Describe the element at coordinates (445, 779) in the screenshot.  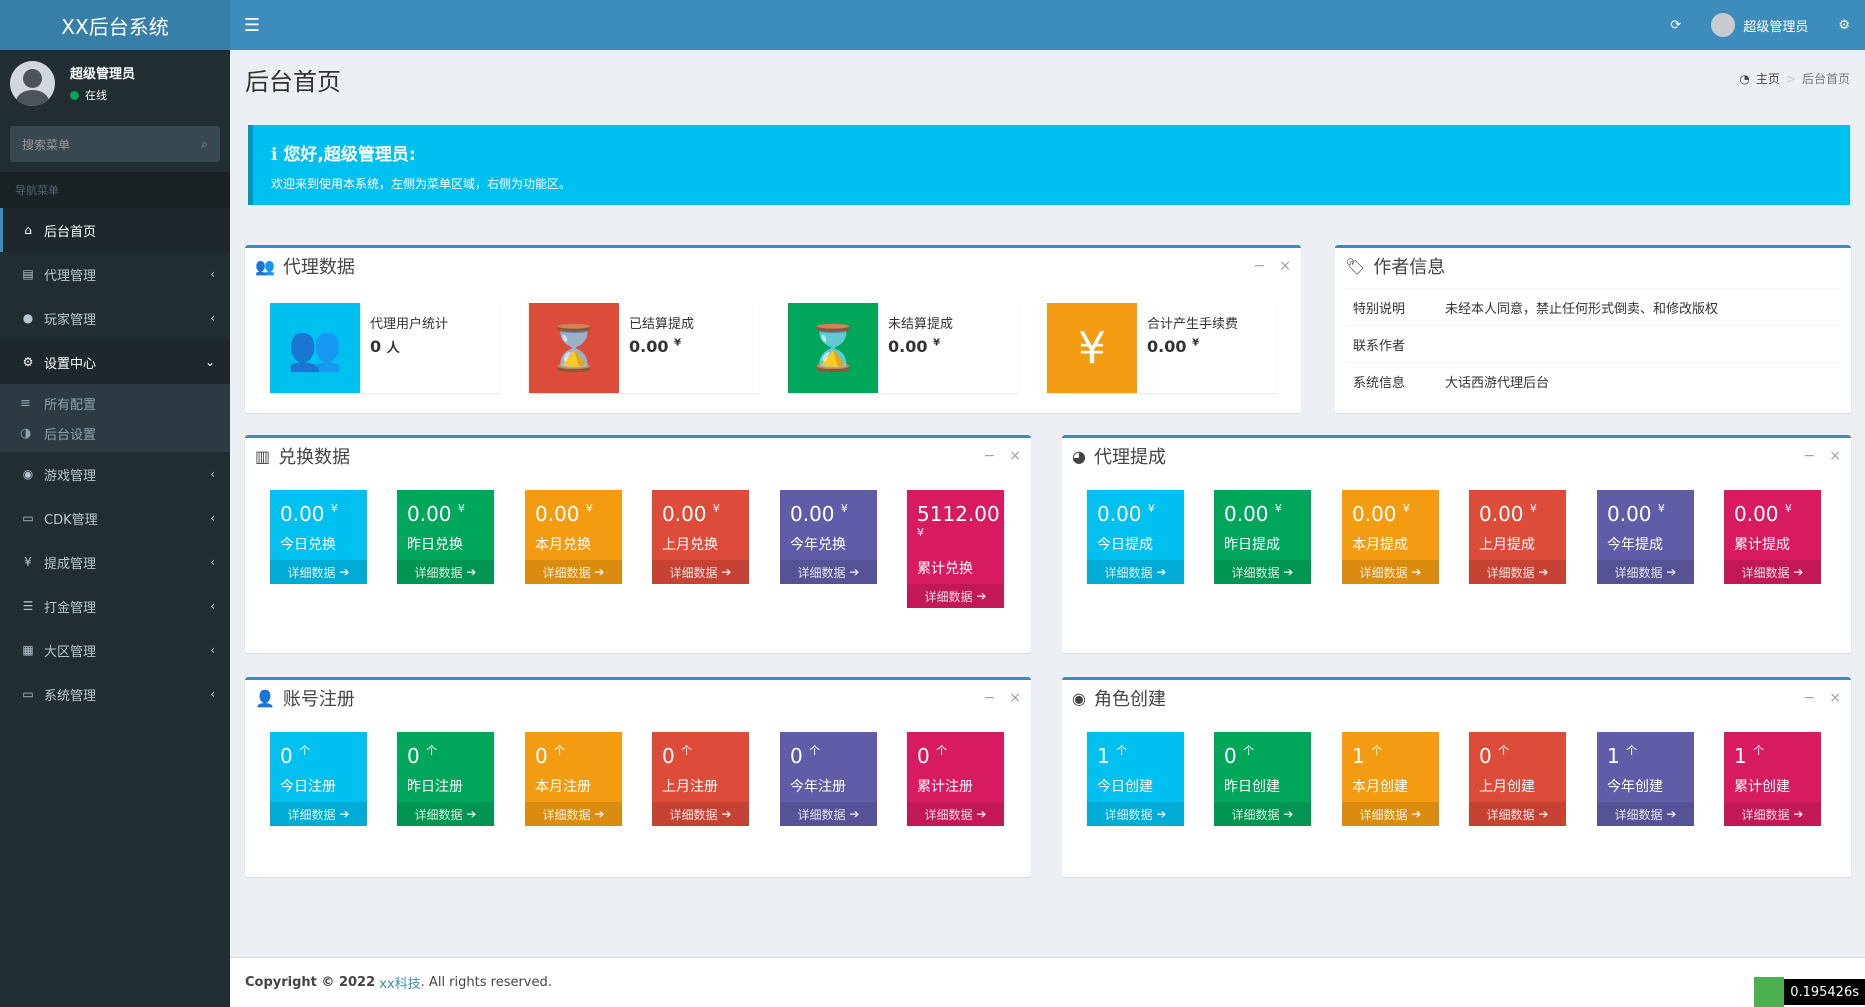
I see `stat-box: 0 个昨日注册 详细数据 ➔` at that location.